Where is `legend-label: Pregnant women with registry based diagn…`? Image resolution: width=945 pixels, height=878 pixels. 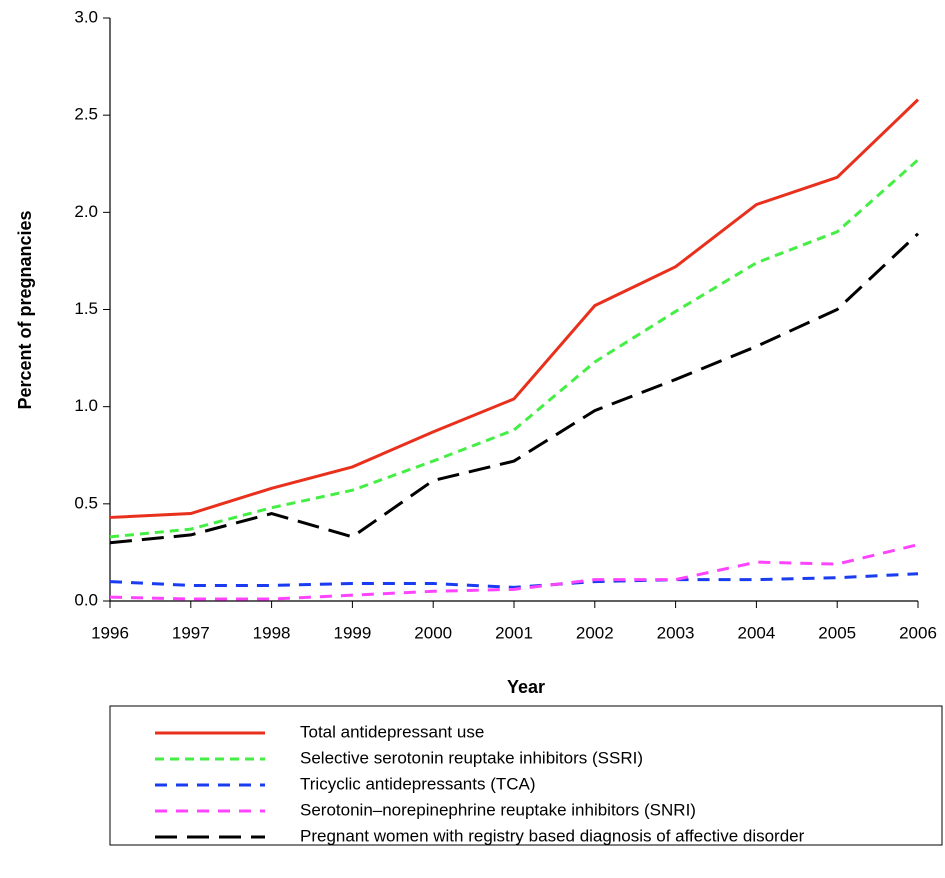 legend-label: Pregnant women with registry based diagn… is located at coordinates (552, 835).